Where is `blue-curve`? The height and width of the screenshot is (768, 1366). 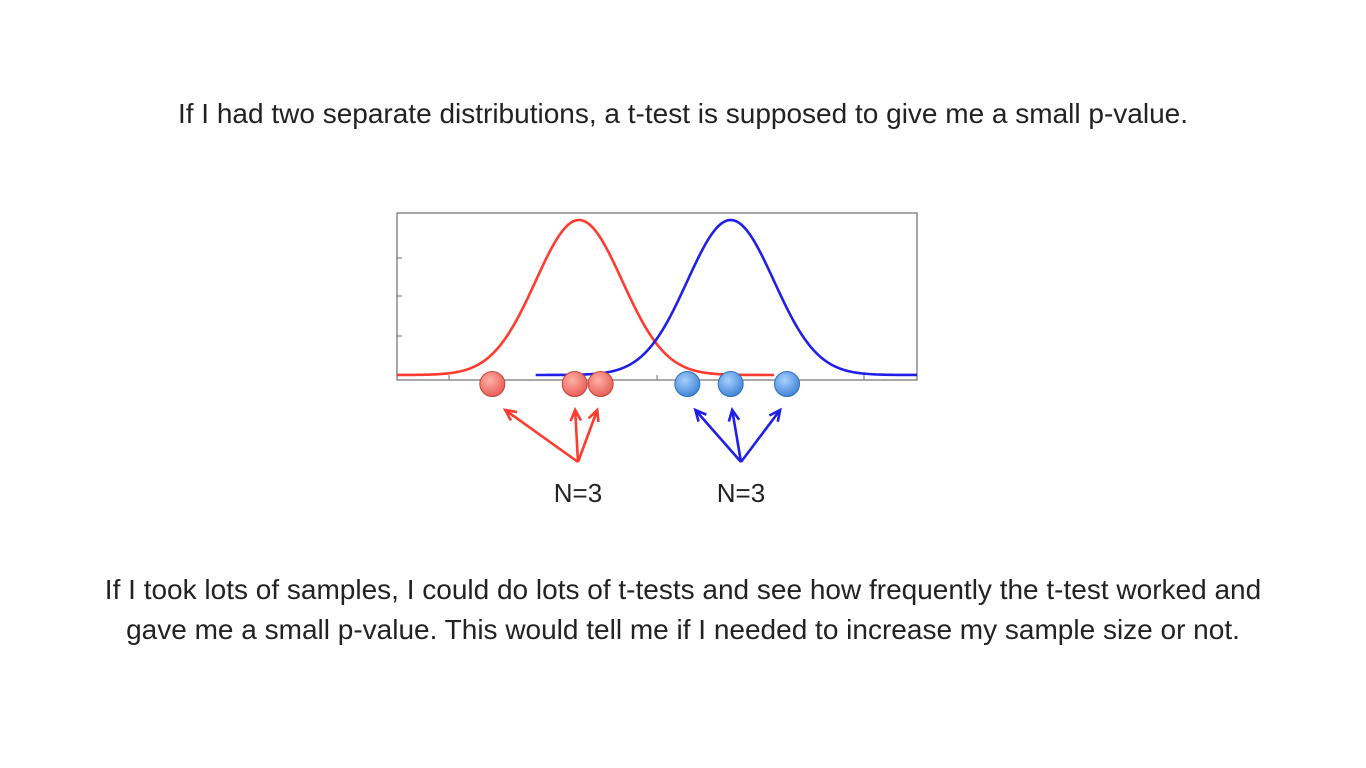 blue-curve is located at coordinates (726, 297).